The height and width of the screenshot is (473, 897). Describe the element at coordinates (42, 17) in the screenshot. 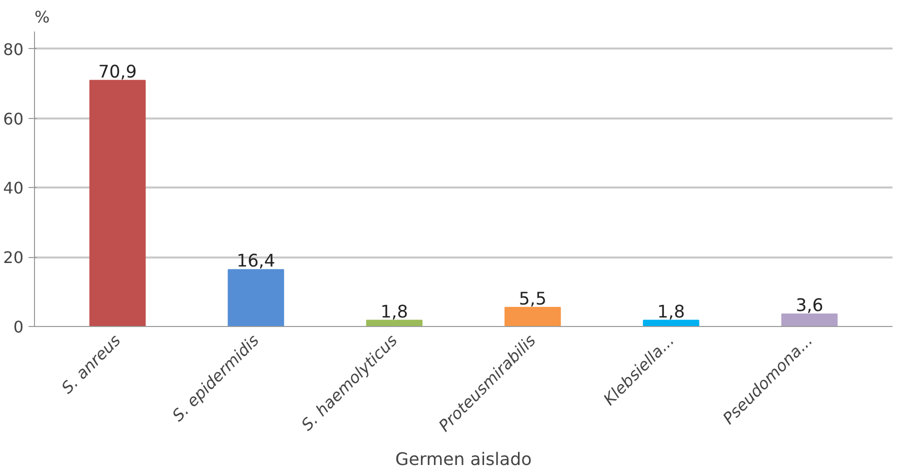

I see `y-axis-title: %` at that location.